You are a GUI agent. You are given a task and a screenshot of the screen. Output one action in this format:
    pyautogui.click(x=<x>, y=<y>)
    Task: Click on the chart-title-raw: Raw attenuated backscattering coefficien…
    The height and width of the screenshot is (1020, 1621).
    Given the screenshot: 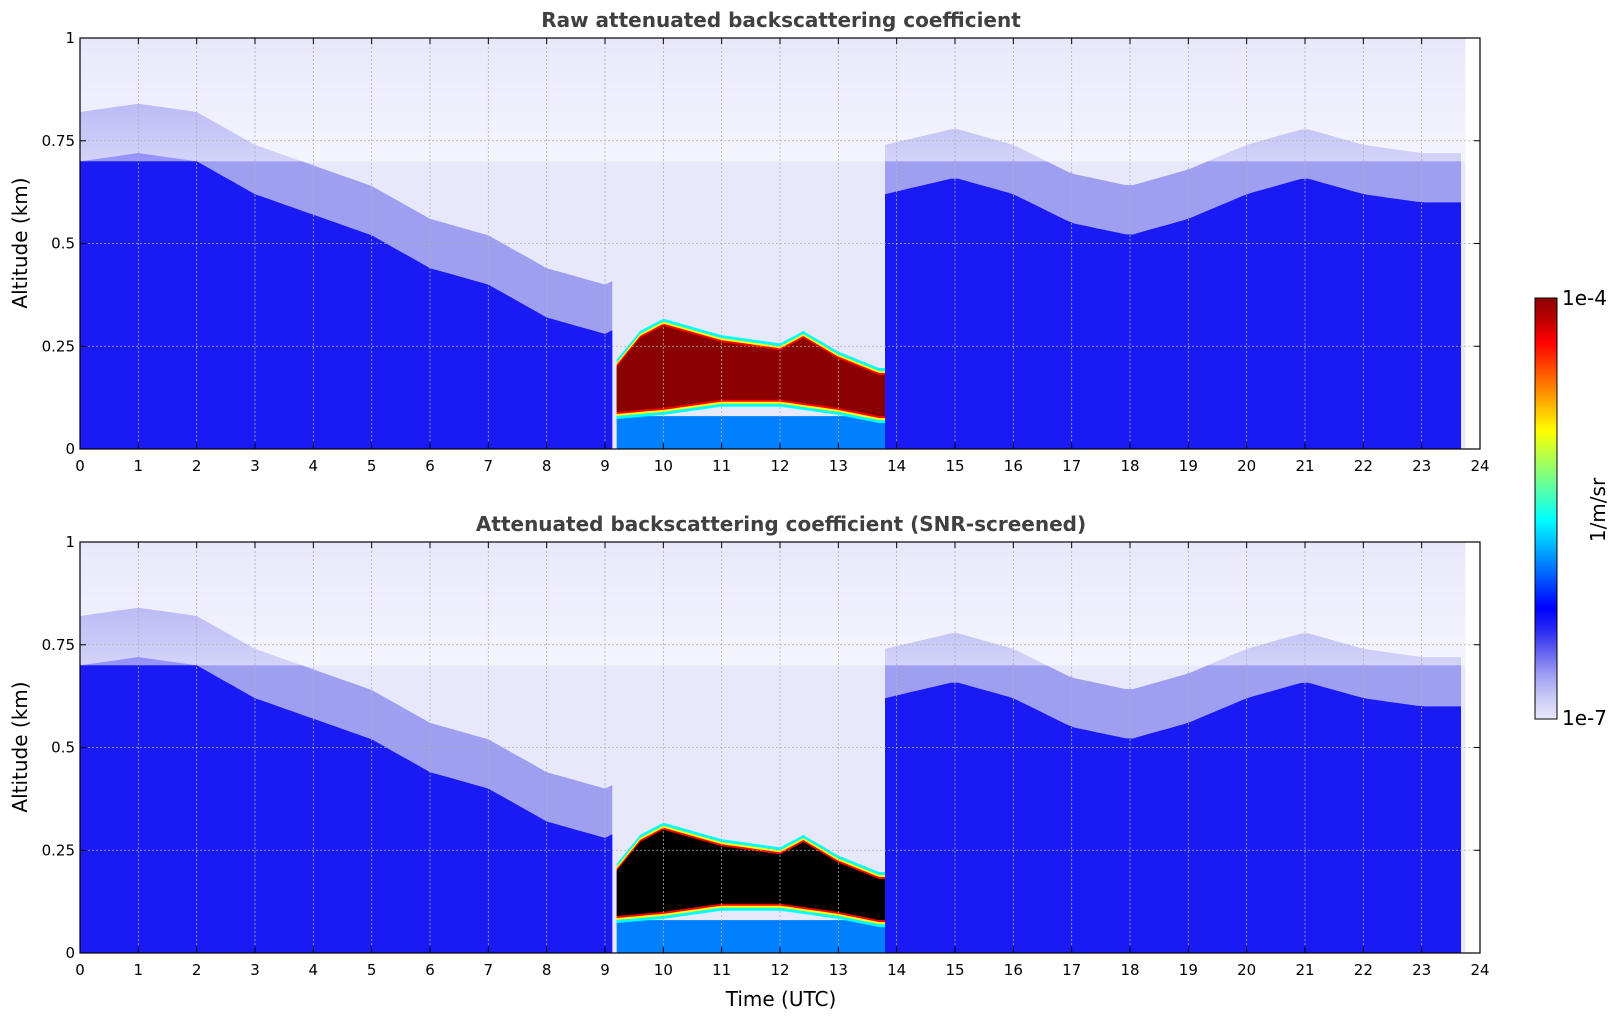 What is the action you would take?
    pyautogui.click(x=781, y=20)
    